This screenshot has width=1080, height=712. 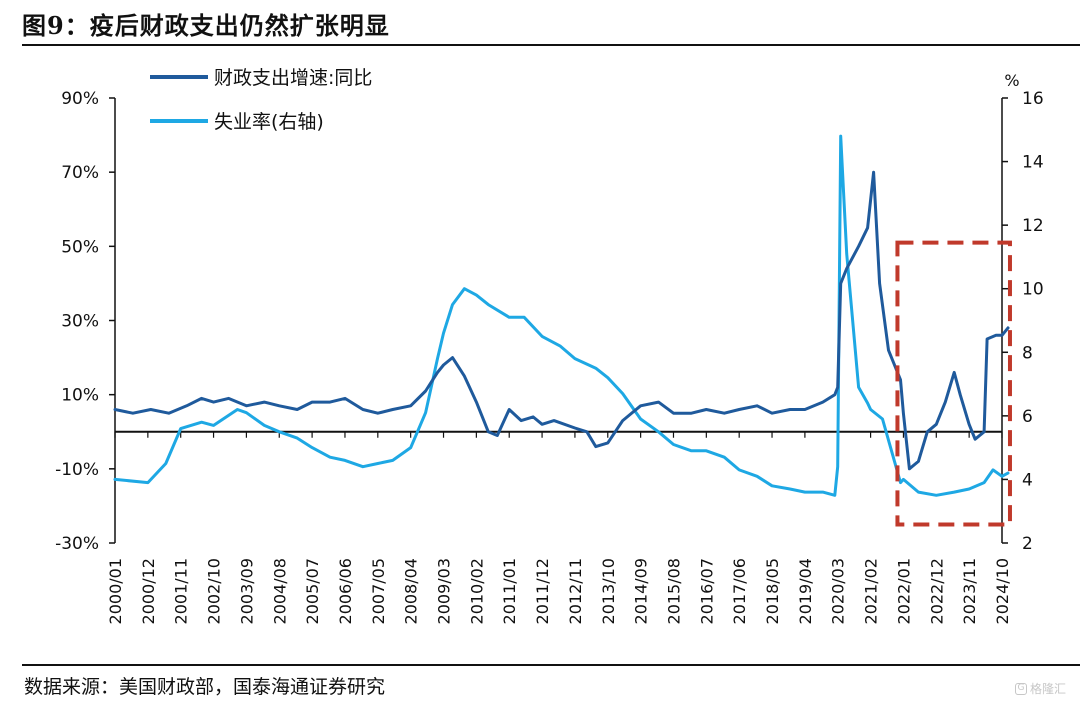 I want to click on x-tick-label: 2018/05, so click(x=772, y=591).